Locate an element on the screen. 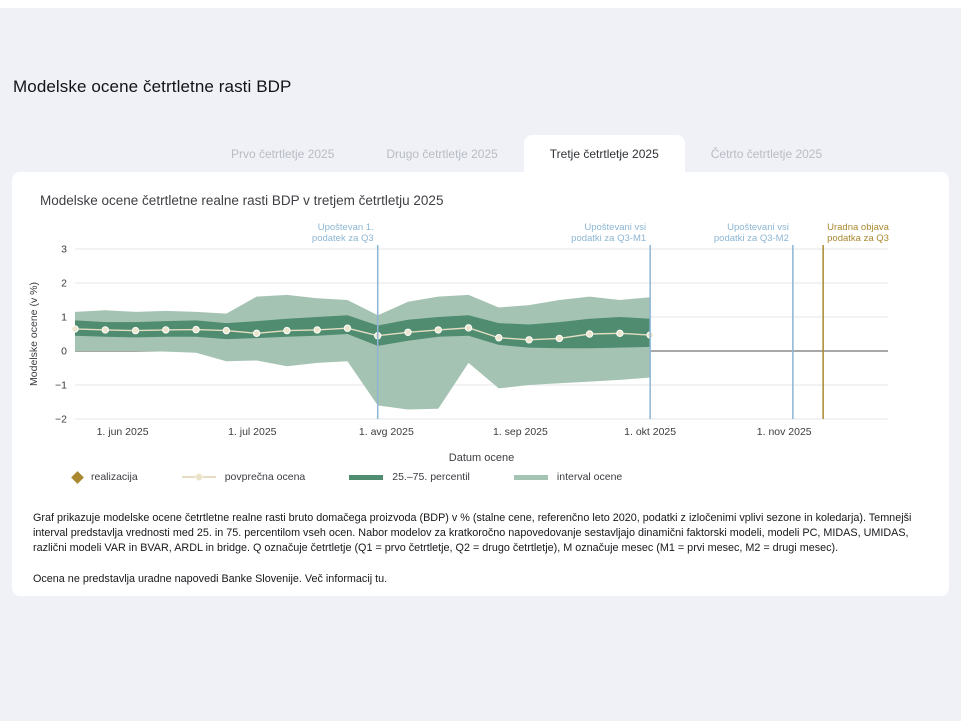  legend-label: 25.–75. percentil is located at coordinates (431, 477).